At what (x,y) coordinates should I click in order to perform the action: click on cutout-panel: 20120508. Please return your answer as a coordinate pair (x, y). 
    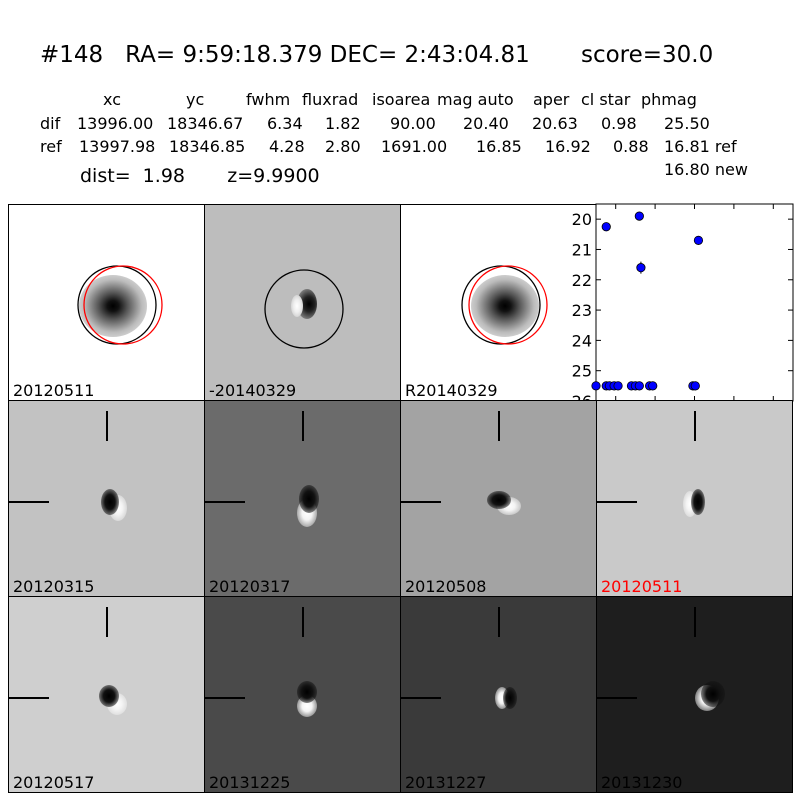
    Looking at the image, I should click on (498, 498).